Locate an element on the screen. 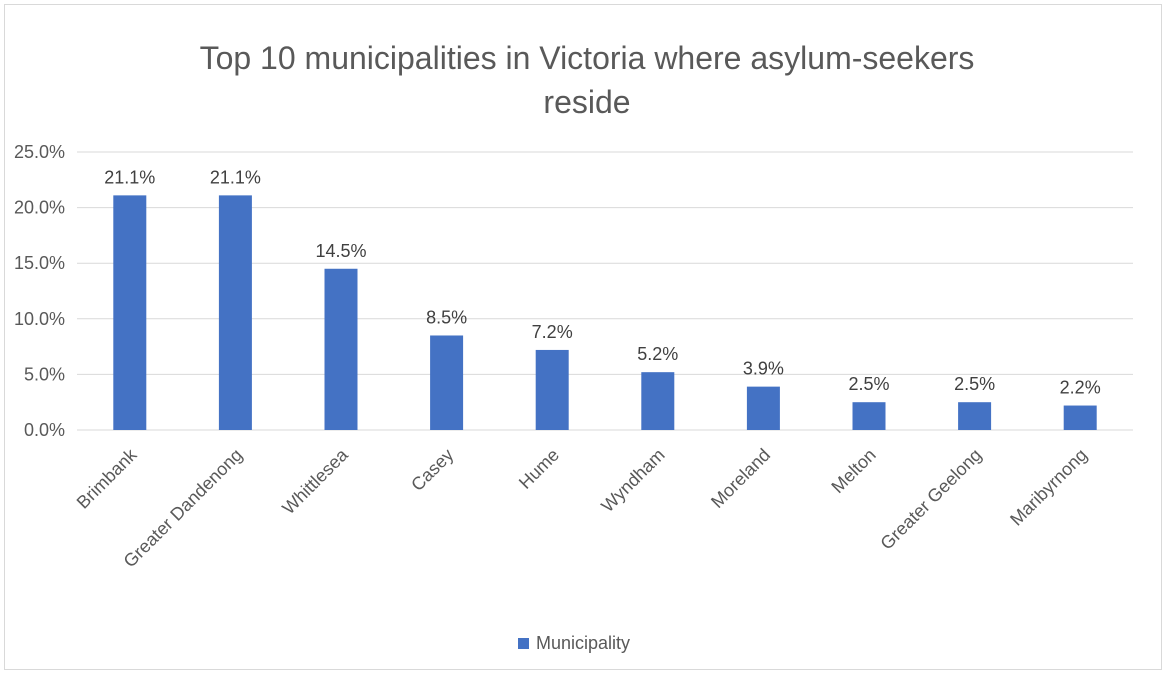 Image resolution: width=1167 pixels, height=675 pixels. data-label: 3.9% is located at coordinates (763, 369).